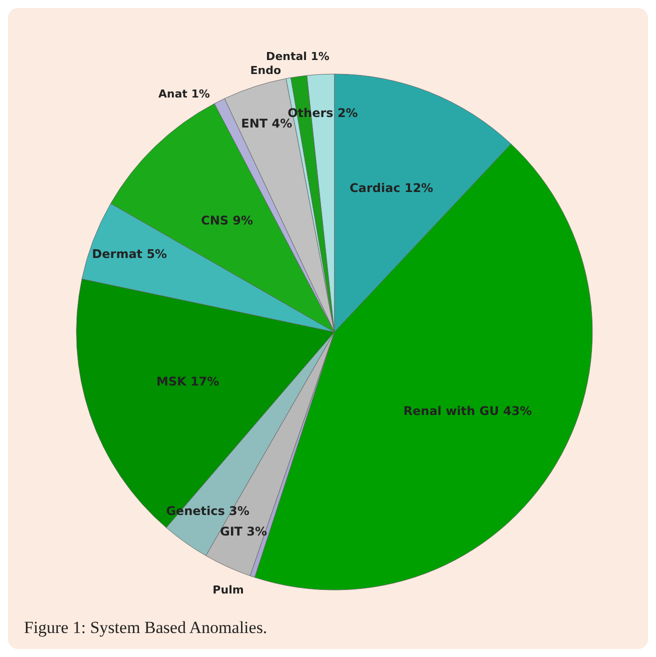 This screenshot has height=657, width=656. I want to click on slice-label: Cardiac 12%, so click(392, 188).